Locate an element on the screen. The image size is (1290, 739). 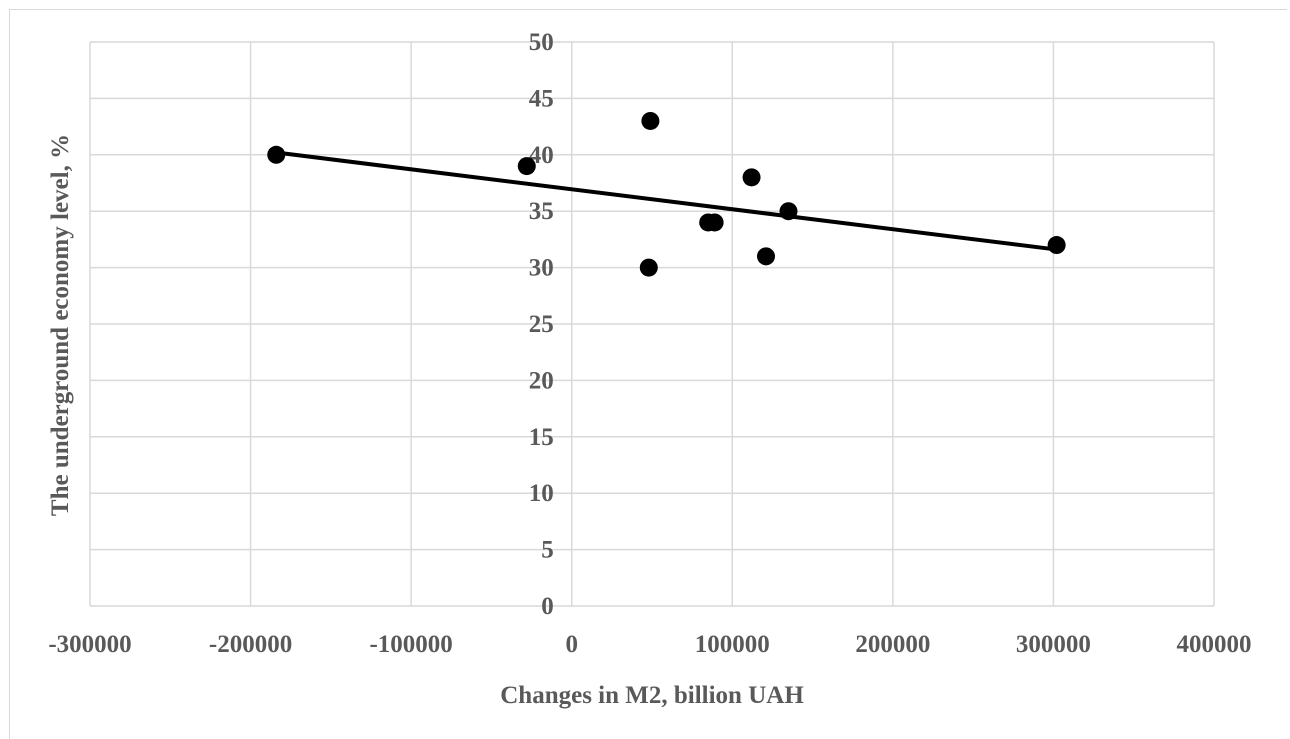
x-tick-label: 300000 is located at coordinates (1053, 644).